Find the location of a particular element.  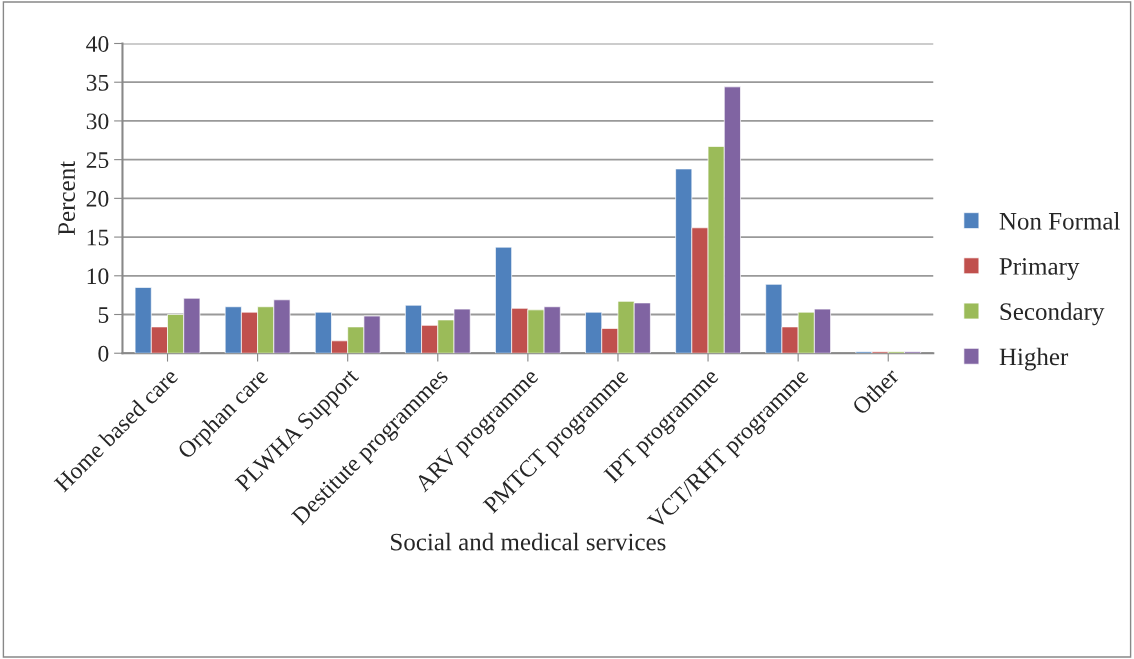

legend-label: Non Formal is located at coordinates (1059, 221).